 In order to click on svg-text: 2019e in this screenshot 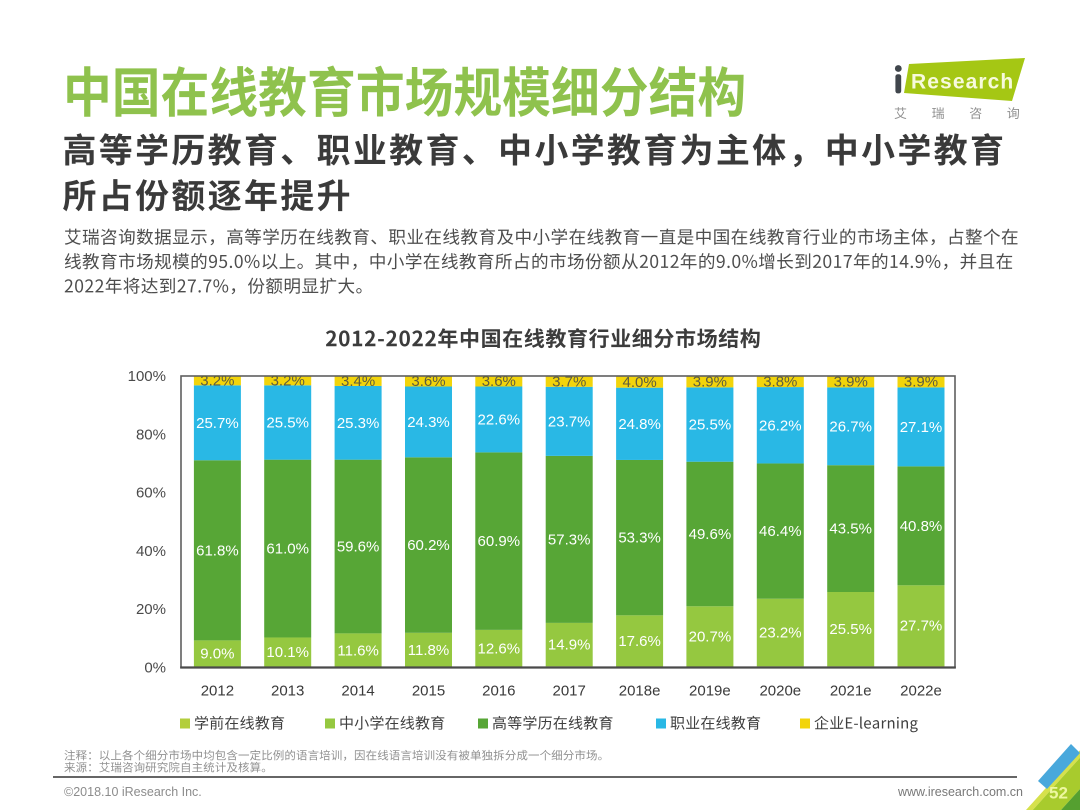, I will do `click(710, 691)`.